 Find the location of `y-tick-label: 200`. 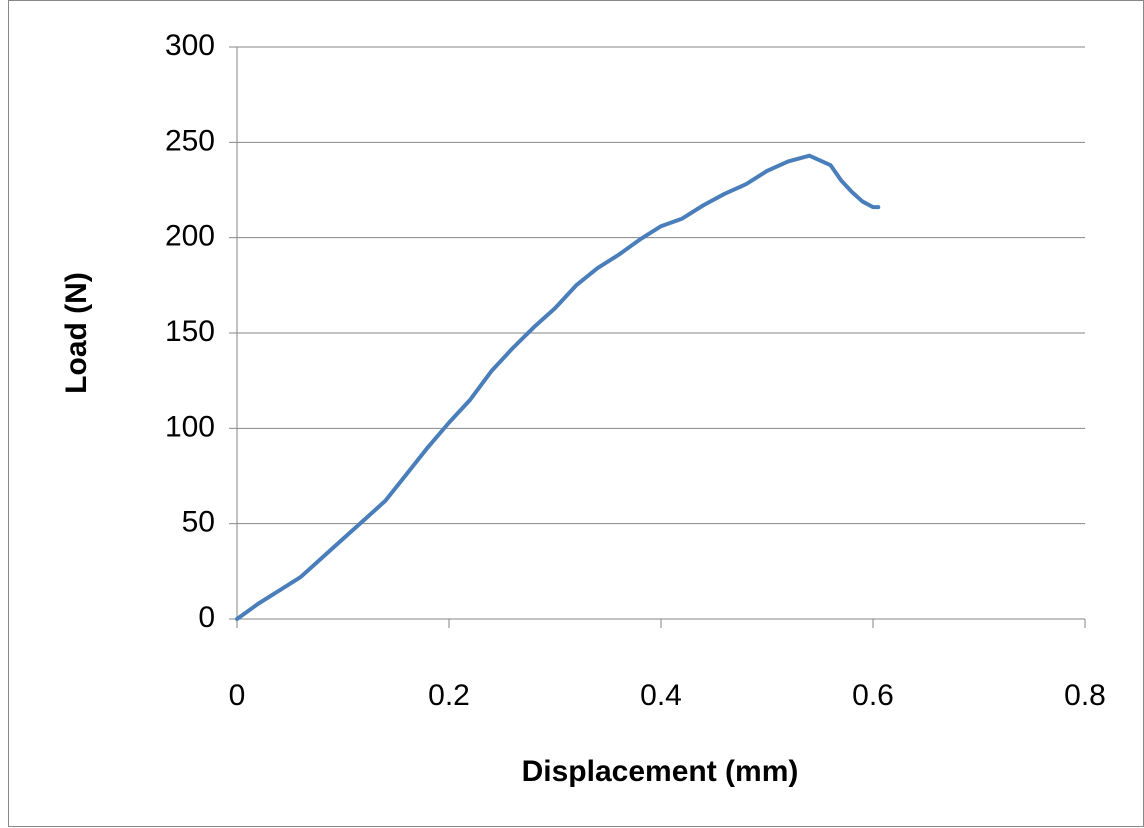

y-tick-label: 200 is located at coordinates (190, 236).